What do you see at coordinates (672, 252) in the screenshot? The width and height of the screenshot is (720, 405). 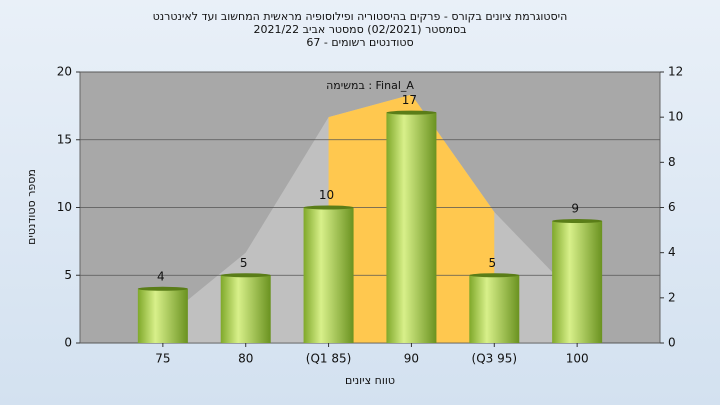 I see `y2-tick-label: 4` at bounding box center [672, 252].